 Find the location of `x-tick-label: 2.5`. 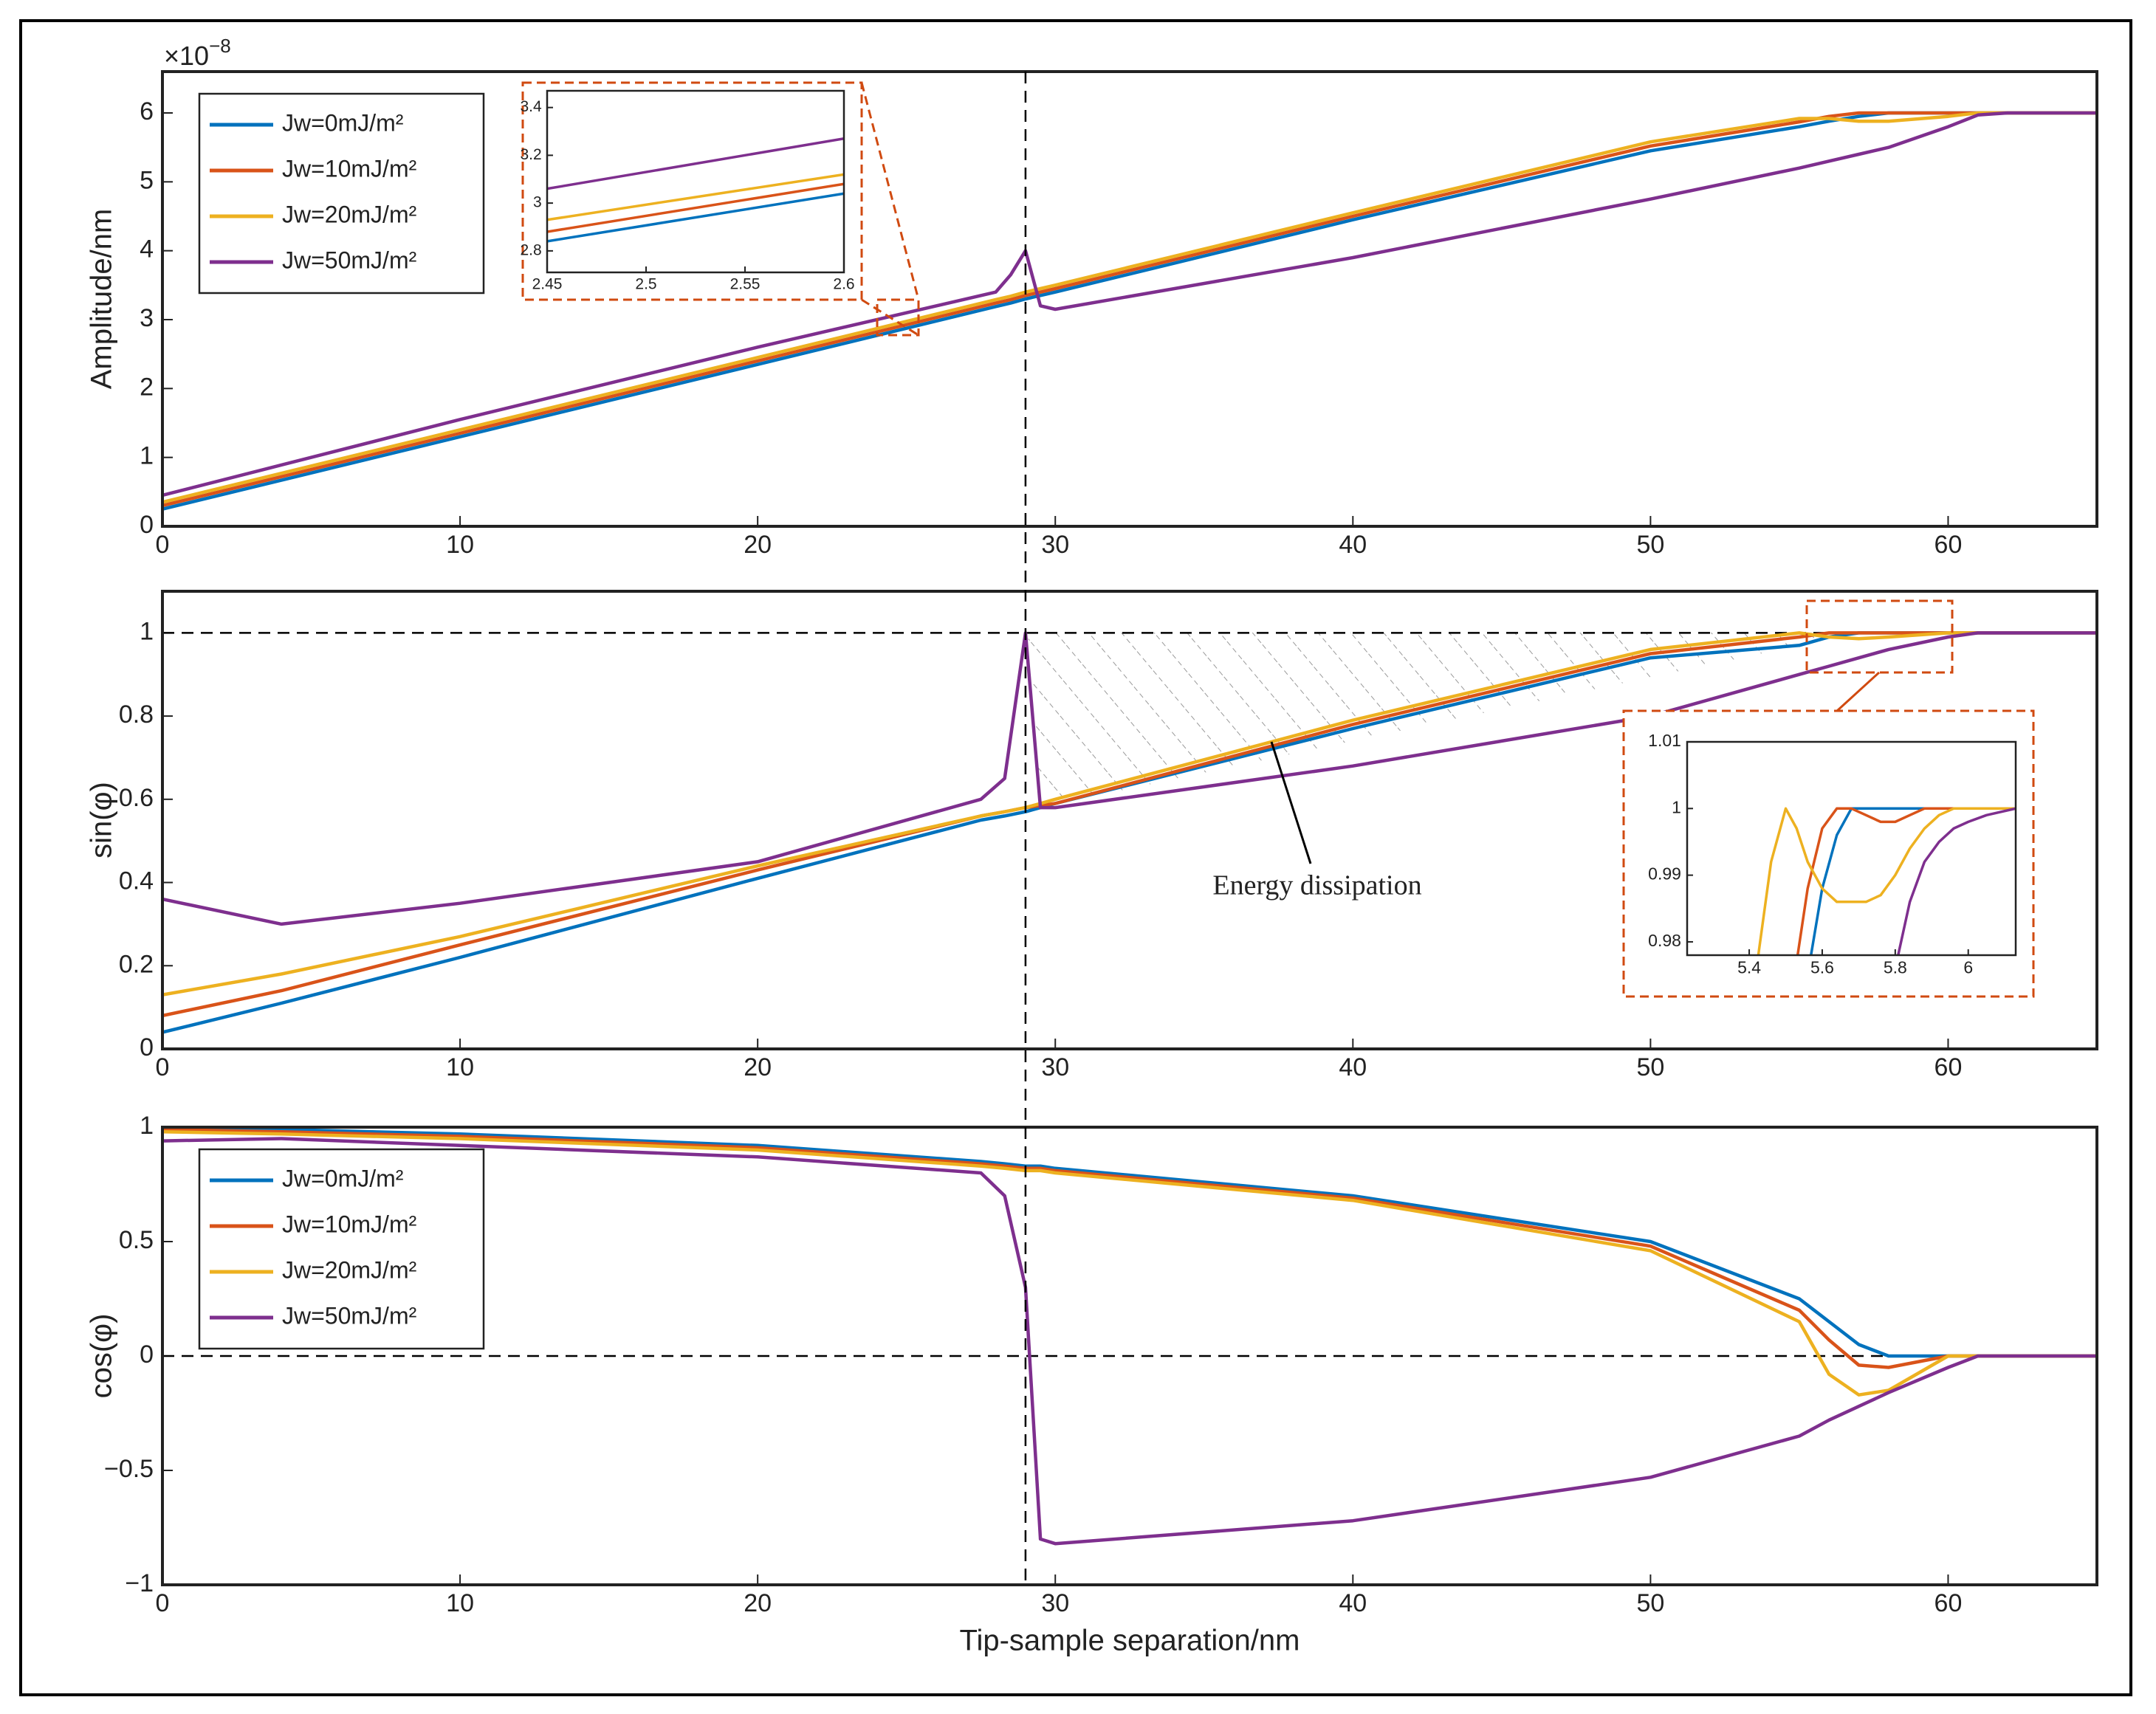

x-tick-label: 2.5 is located at coordinates (645, 283).